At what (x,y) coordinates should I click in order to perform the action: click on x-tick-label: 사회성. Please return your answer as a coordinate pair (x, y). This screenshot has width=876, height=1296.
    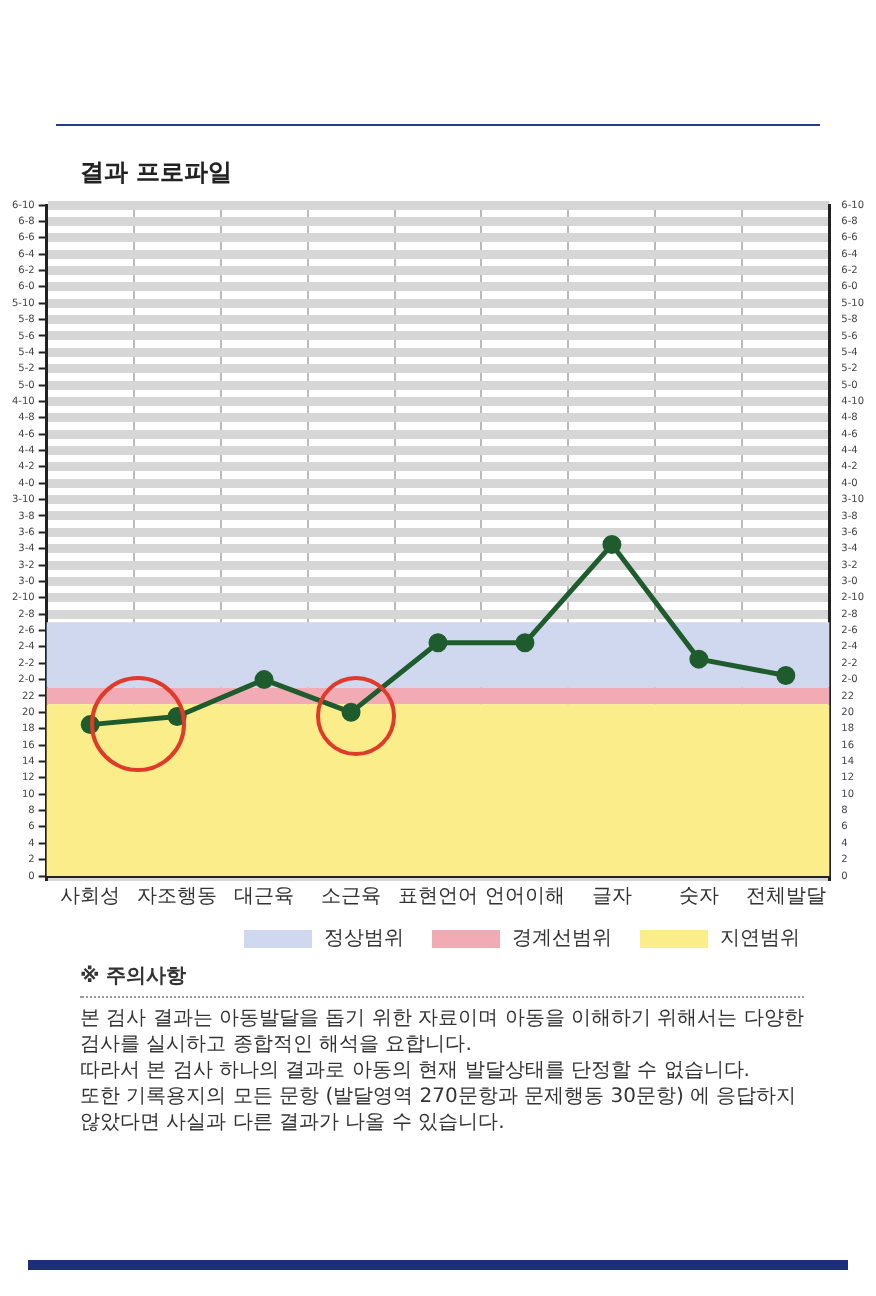
    Looking at the image, I should click on (90, 896).